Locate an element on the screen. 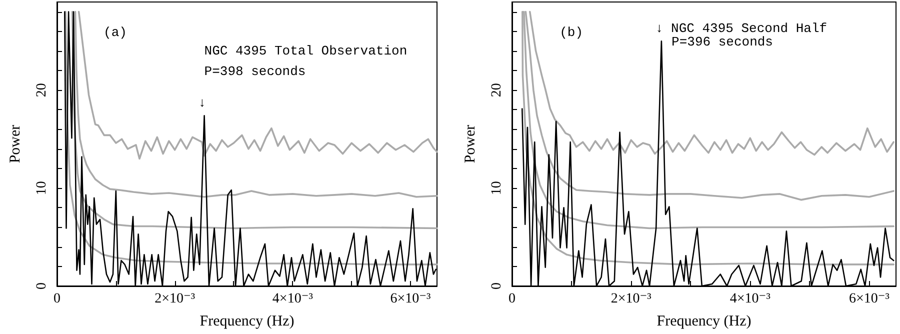  annotation: ↓ NGC 4395 Second Half is located at coordinates (741, 28).